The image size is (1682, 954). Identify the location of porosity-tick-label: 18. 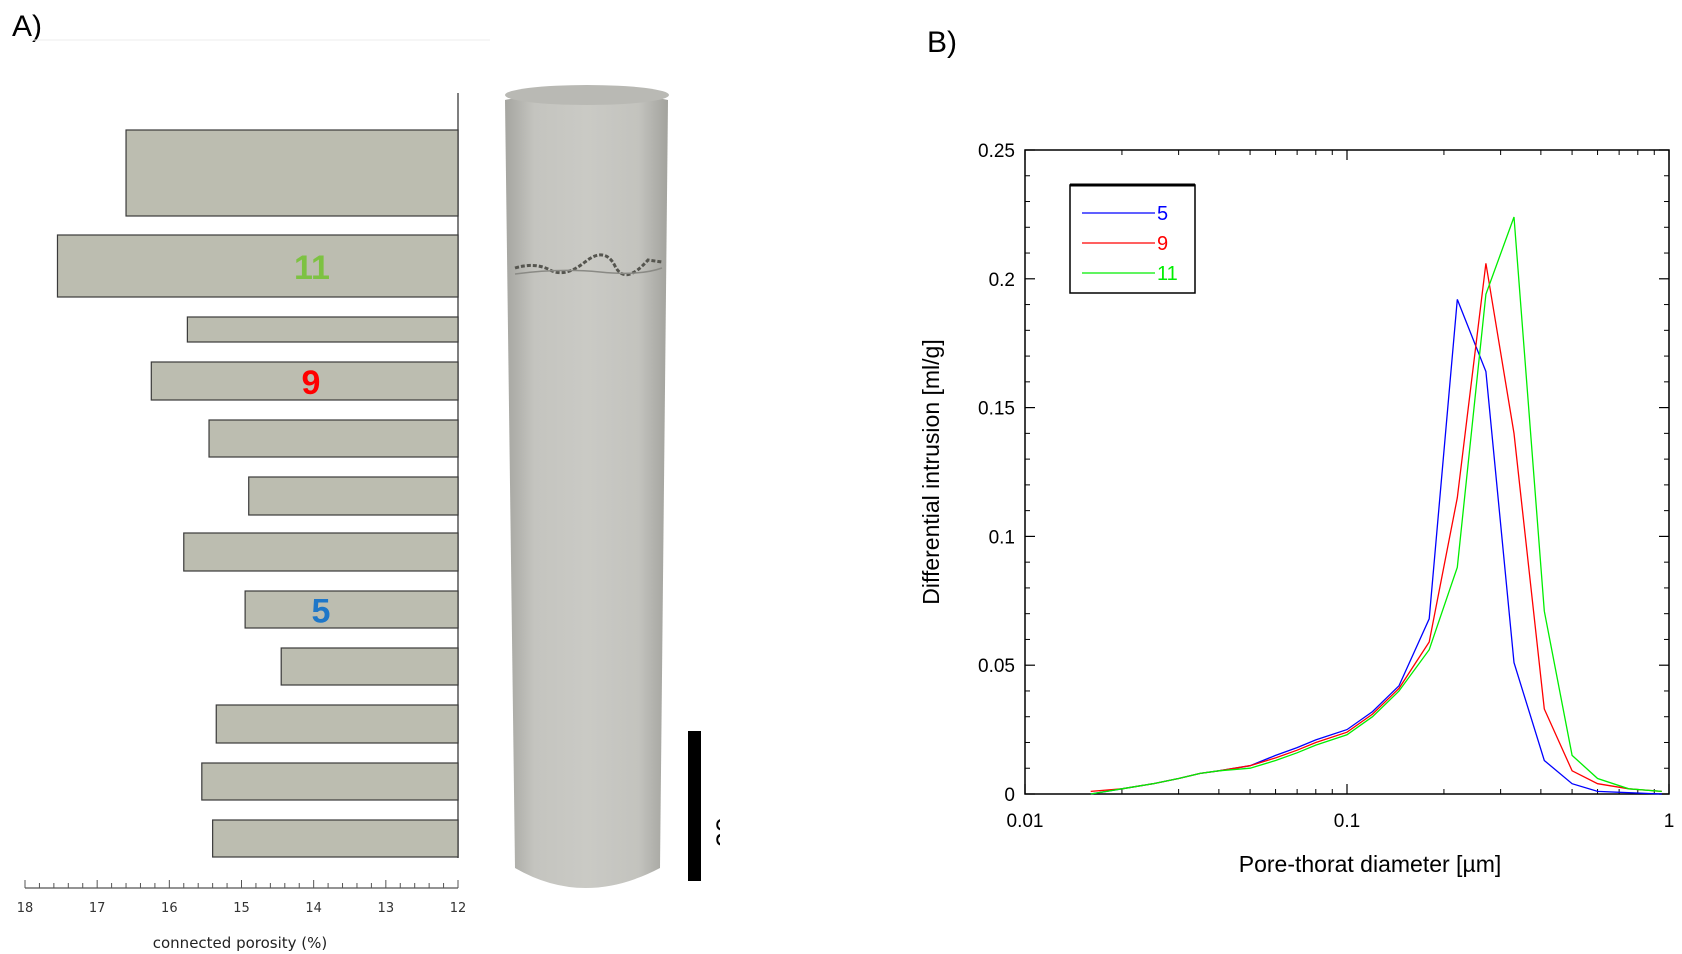
(25, 908).